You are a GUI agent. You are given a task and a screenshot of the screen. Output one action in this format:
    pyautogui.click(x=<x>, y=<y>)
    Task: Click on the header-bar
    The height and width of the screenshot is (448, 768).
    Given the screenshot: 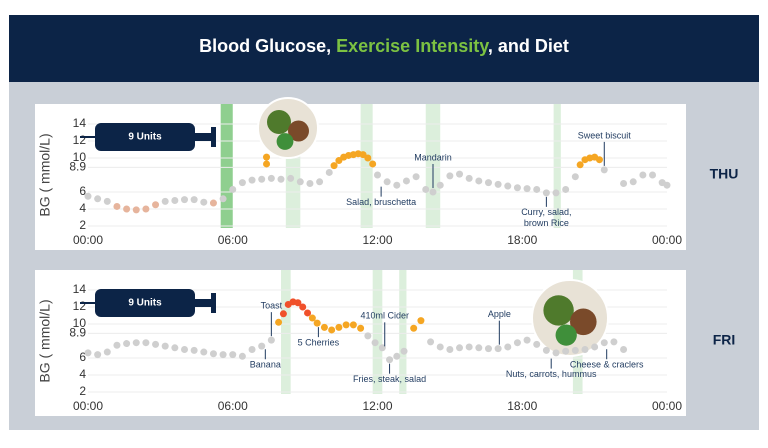 What is the action you would take?
    pyautogui.click(x=384, y=48)
    